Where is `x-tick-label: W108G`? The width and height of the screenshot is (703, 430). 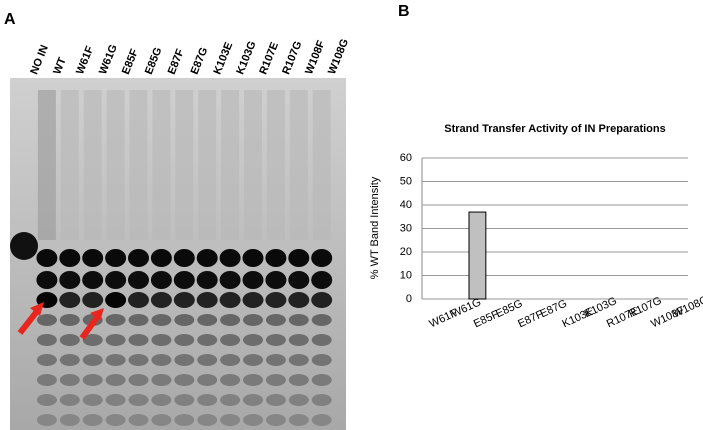 x-tick-label: W108G is located at coordinates (687, 307).